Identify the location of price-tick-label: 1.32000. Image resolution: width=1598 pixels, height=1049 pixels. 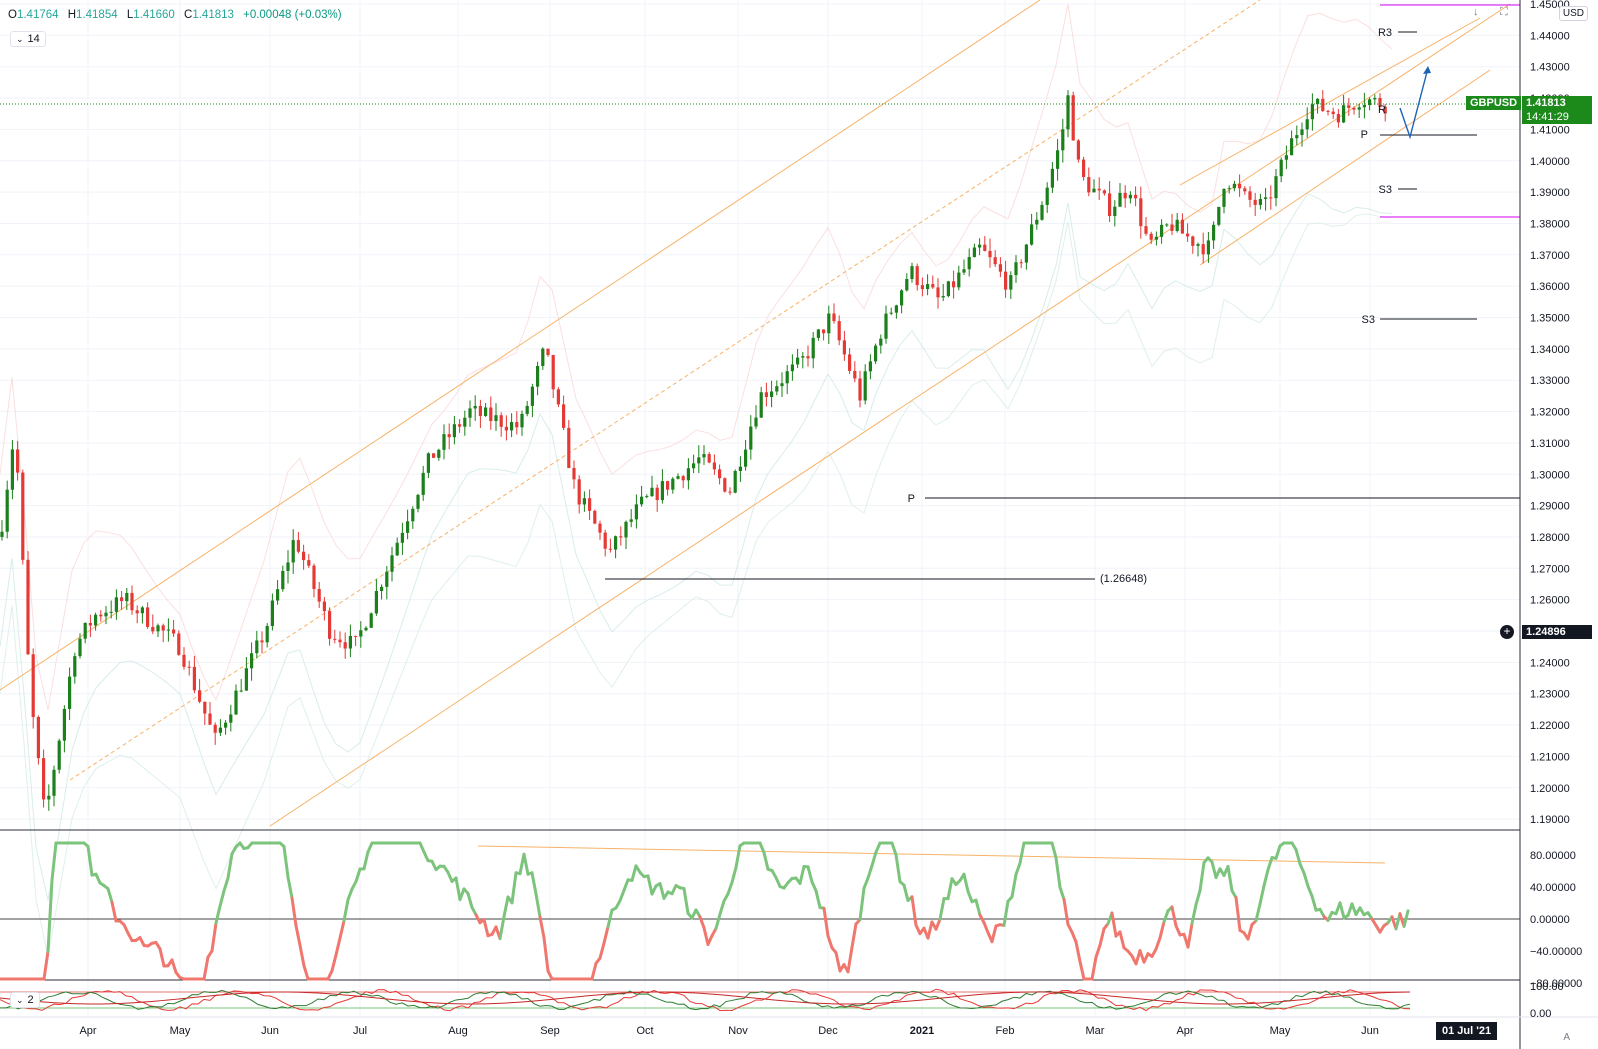
(1550, 413).